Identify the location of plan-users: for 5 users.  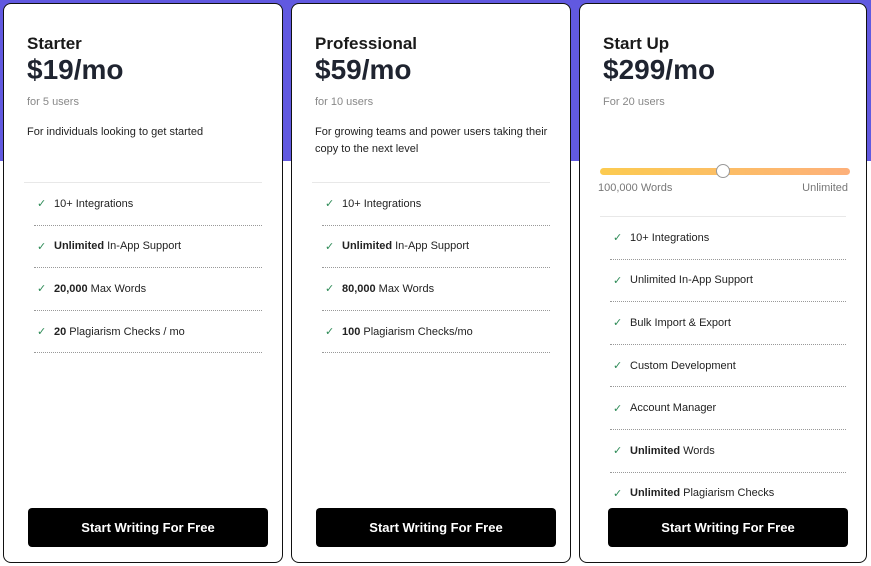
(53, 102).